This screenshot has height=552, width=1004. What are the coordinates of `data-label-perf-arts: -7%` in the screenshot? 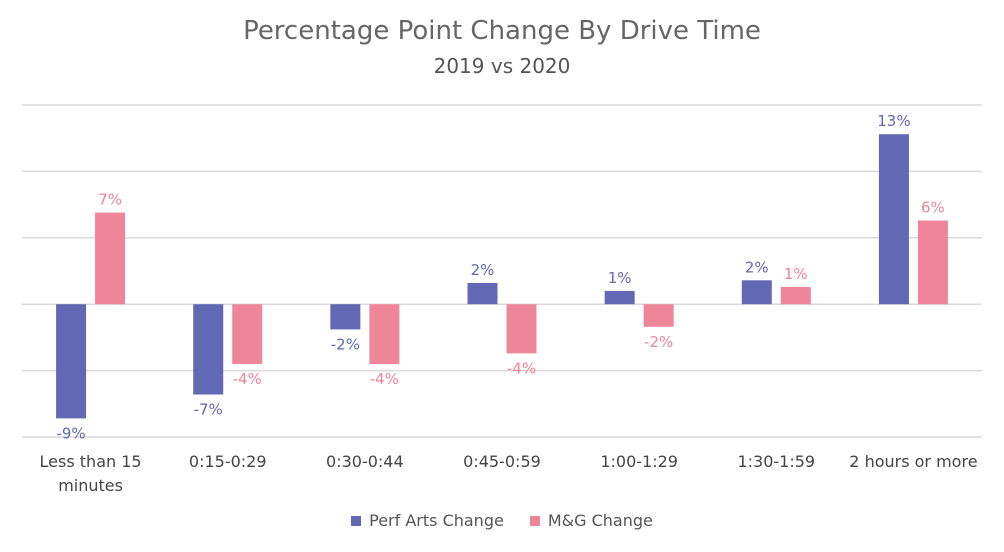 It's located at (208, 410).